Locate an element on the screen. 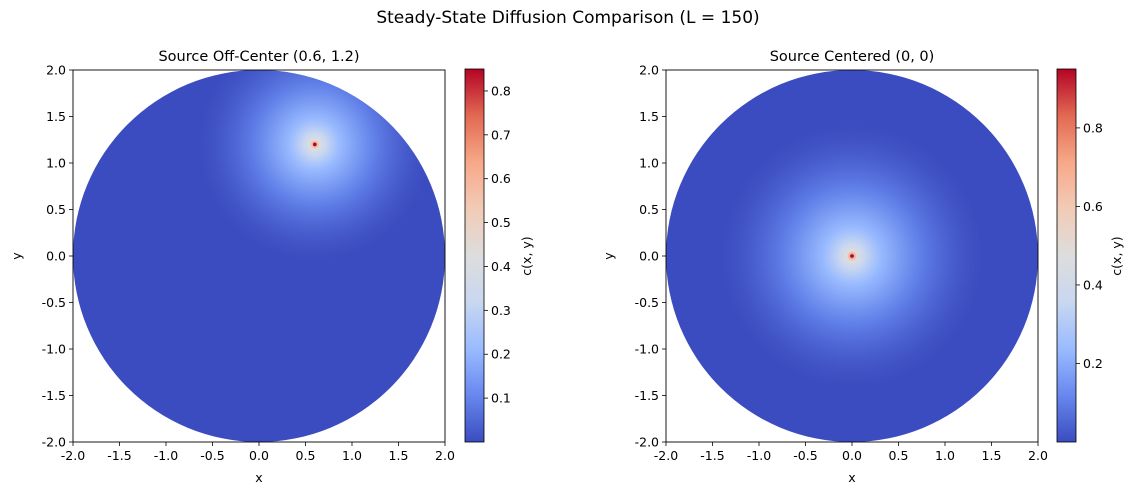  colorbar-tick-label: 0.1 is located at coordinates (501, 398).